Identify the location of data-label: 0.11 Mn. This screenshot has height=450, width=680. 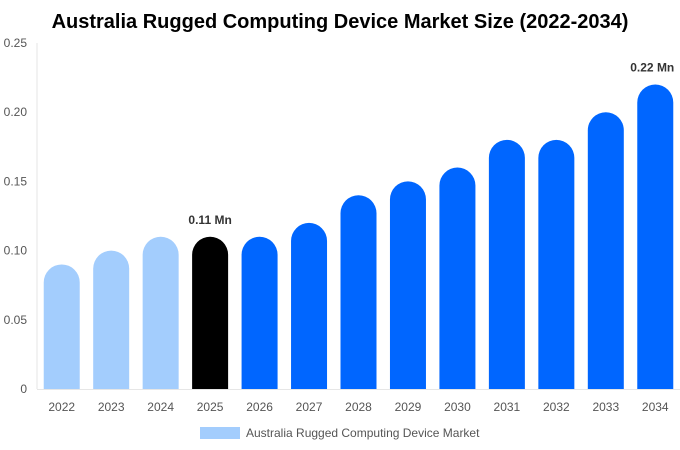
(209, 220).